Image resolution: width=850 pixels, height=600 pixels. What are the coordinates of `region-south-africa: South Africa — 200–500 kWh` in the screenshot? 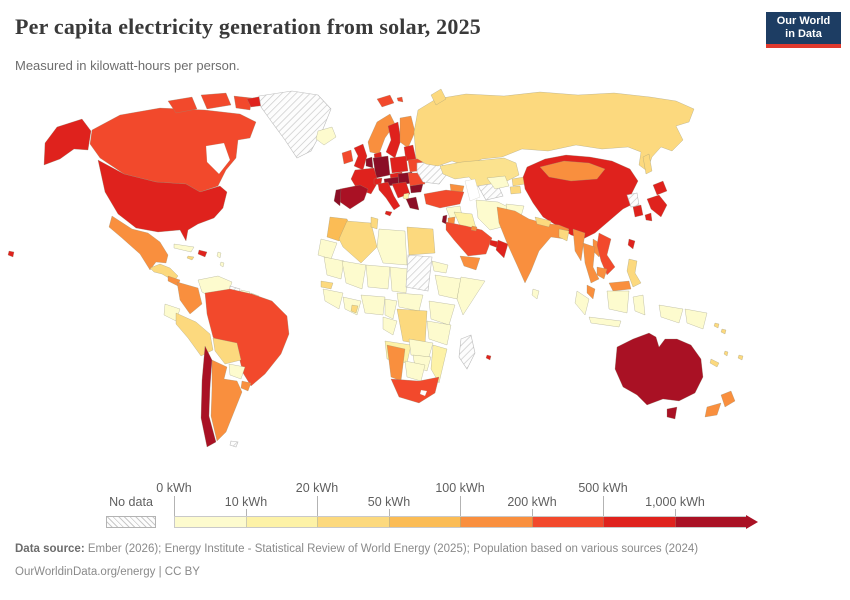 It's located at (415, 390).